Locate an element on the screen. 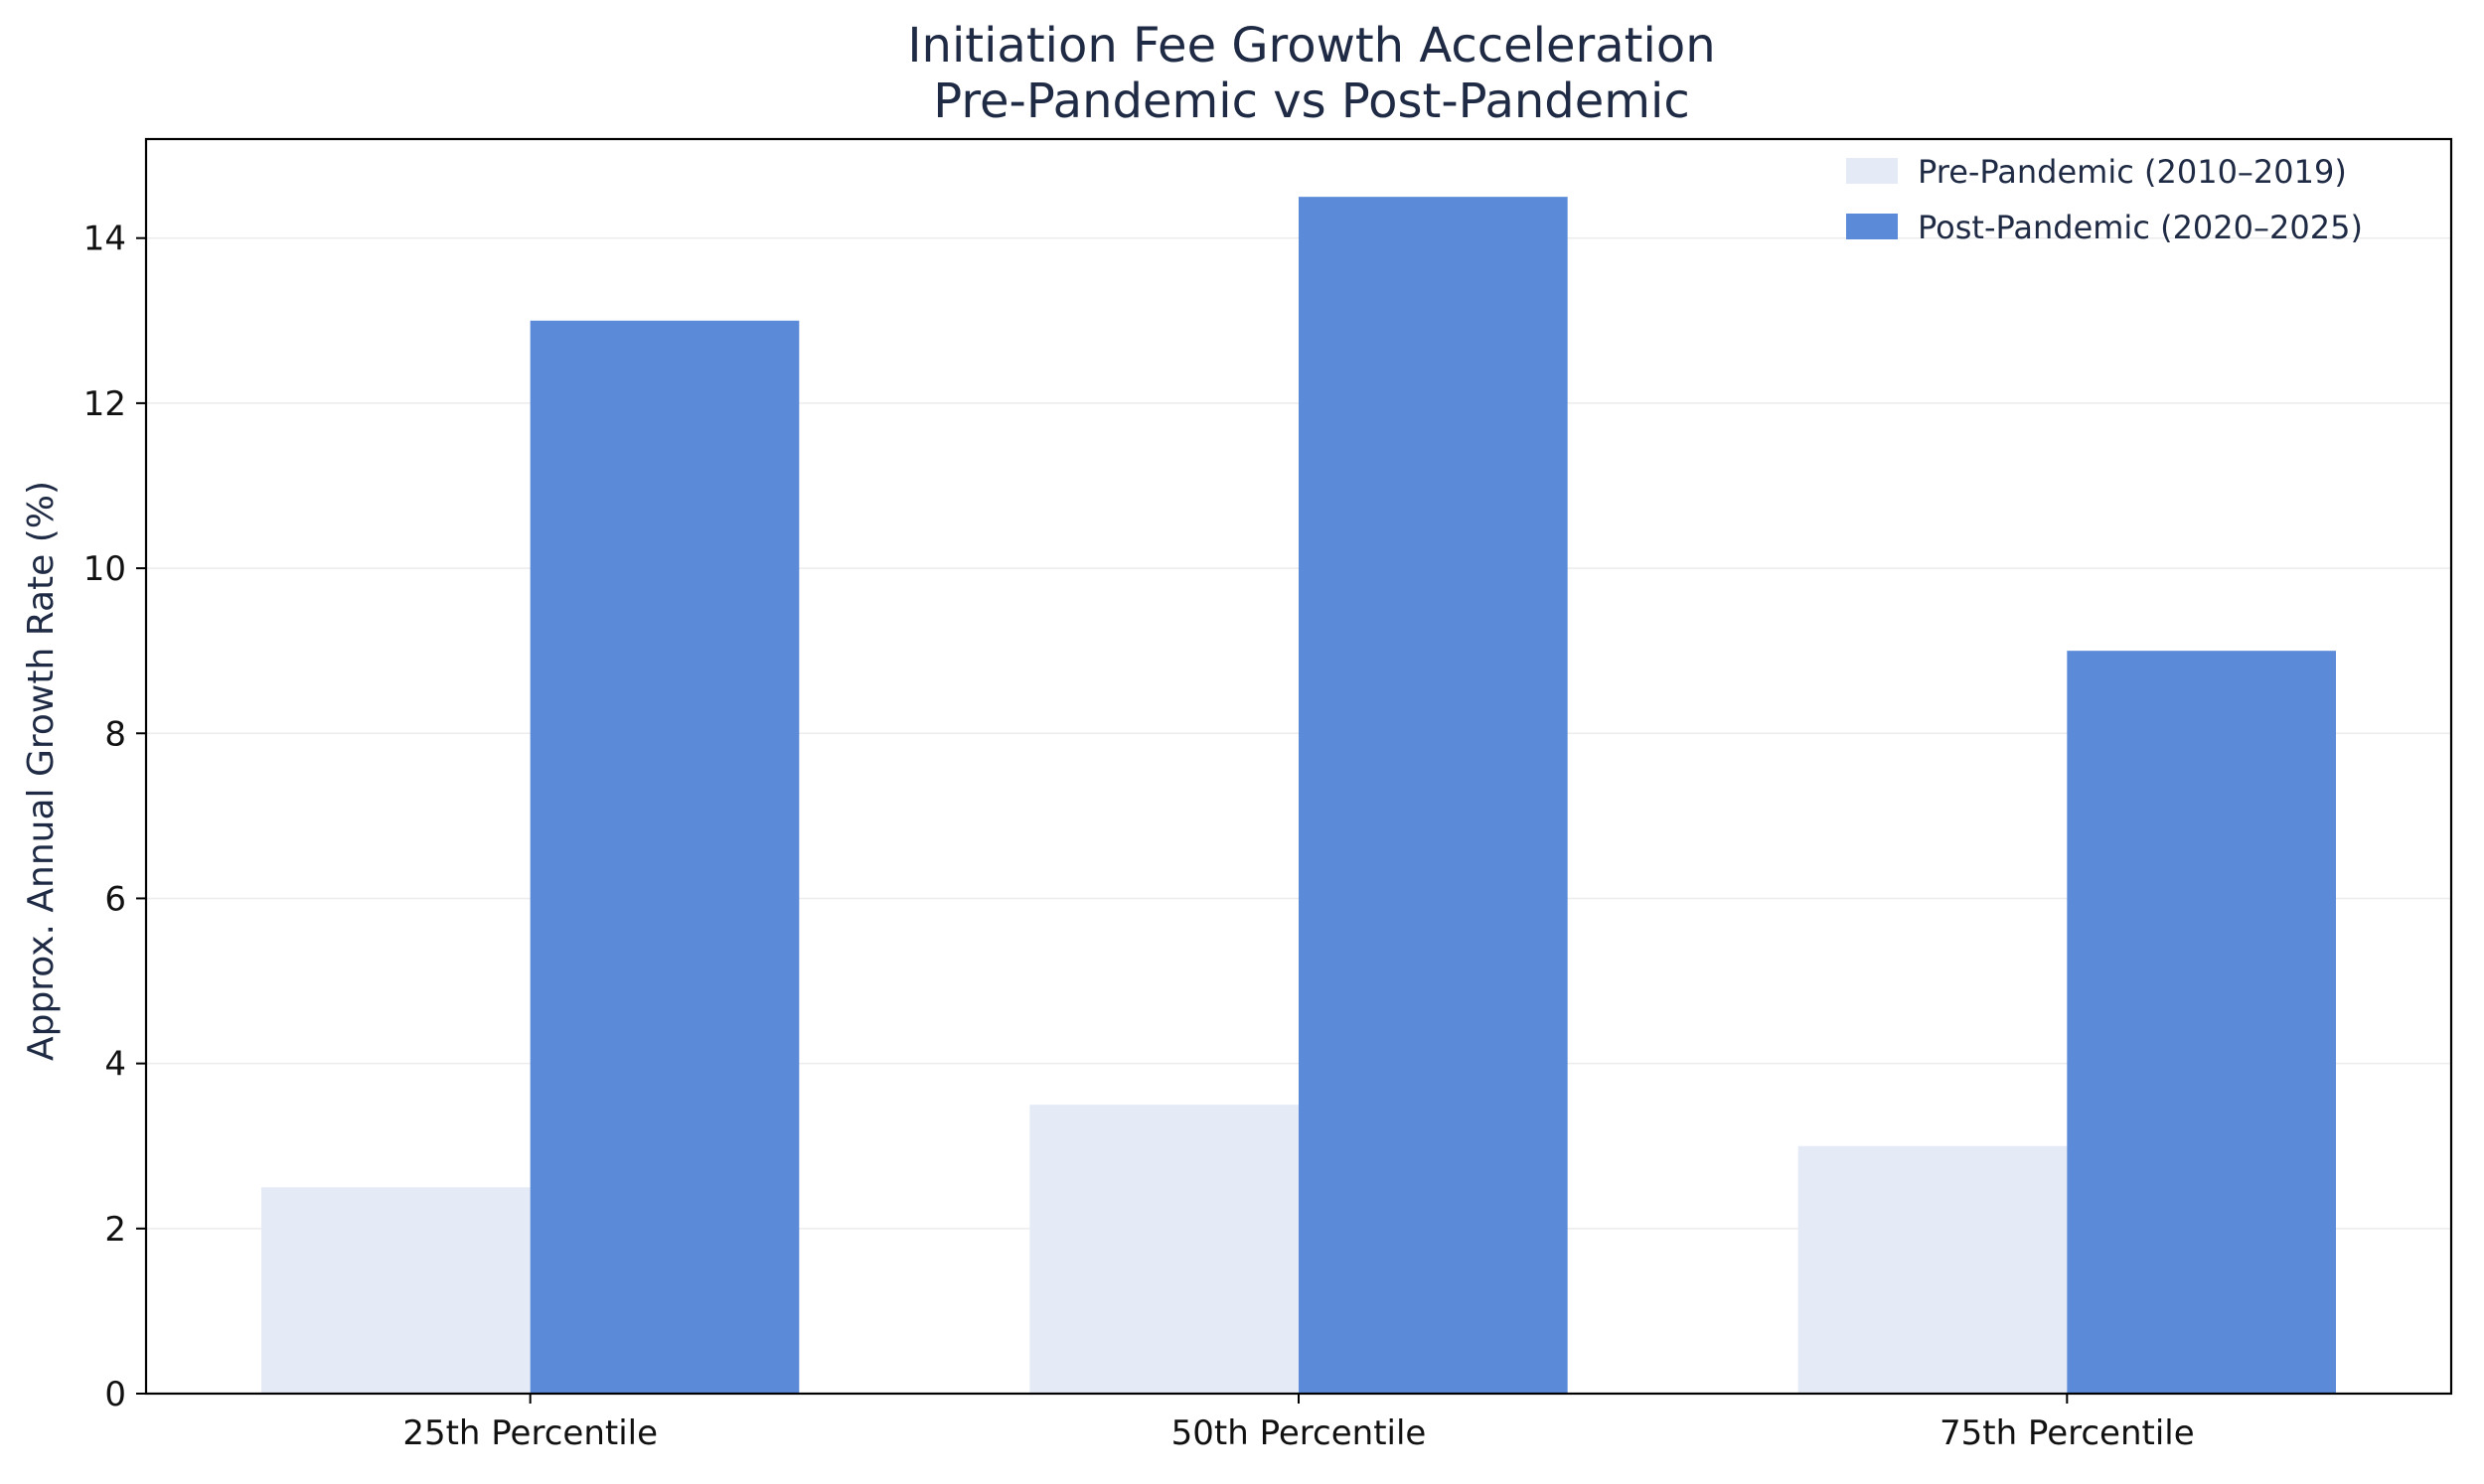  x-tick-label-2: 50th Percentile is located at coordinates (1299, 1433).